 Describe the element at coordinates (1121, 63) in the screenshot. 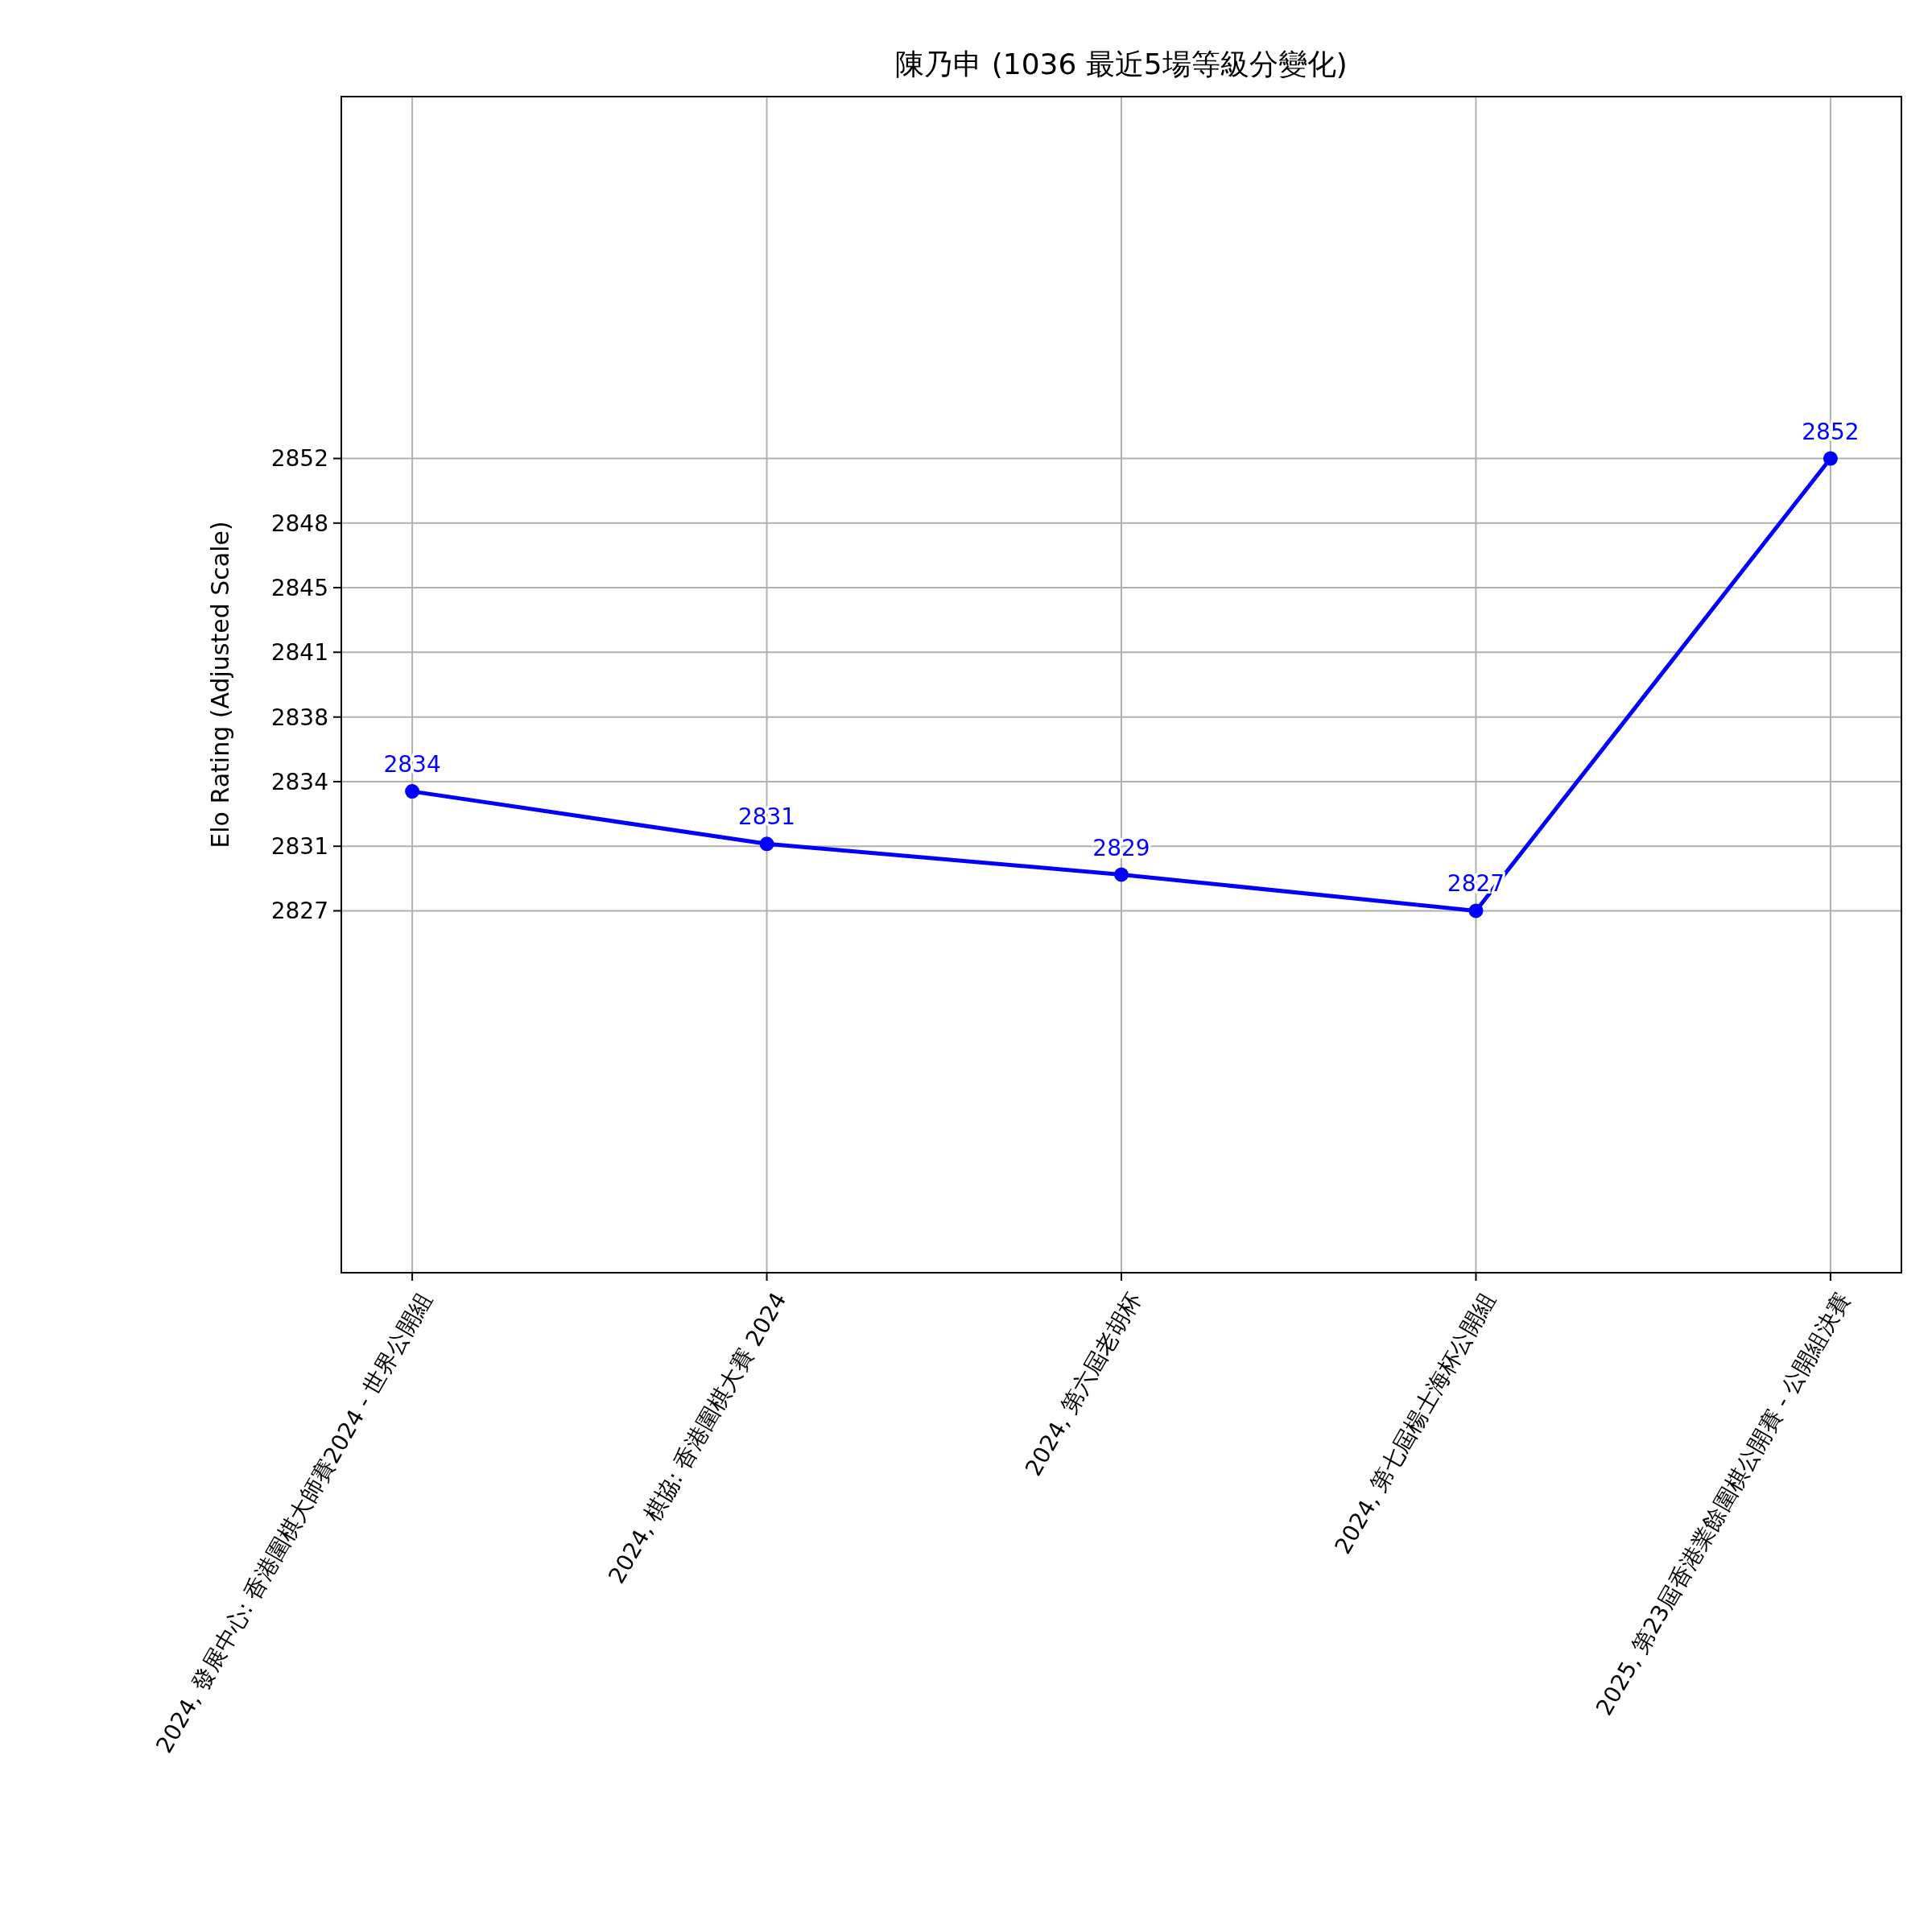

I see `chart-title: 陳乃申 (1036 最近5場等級分變化)` at that location.